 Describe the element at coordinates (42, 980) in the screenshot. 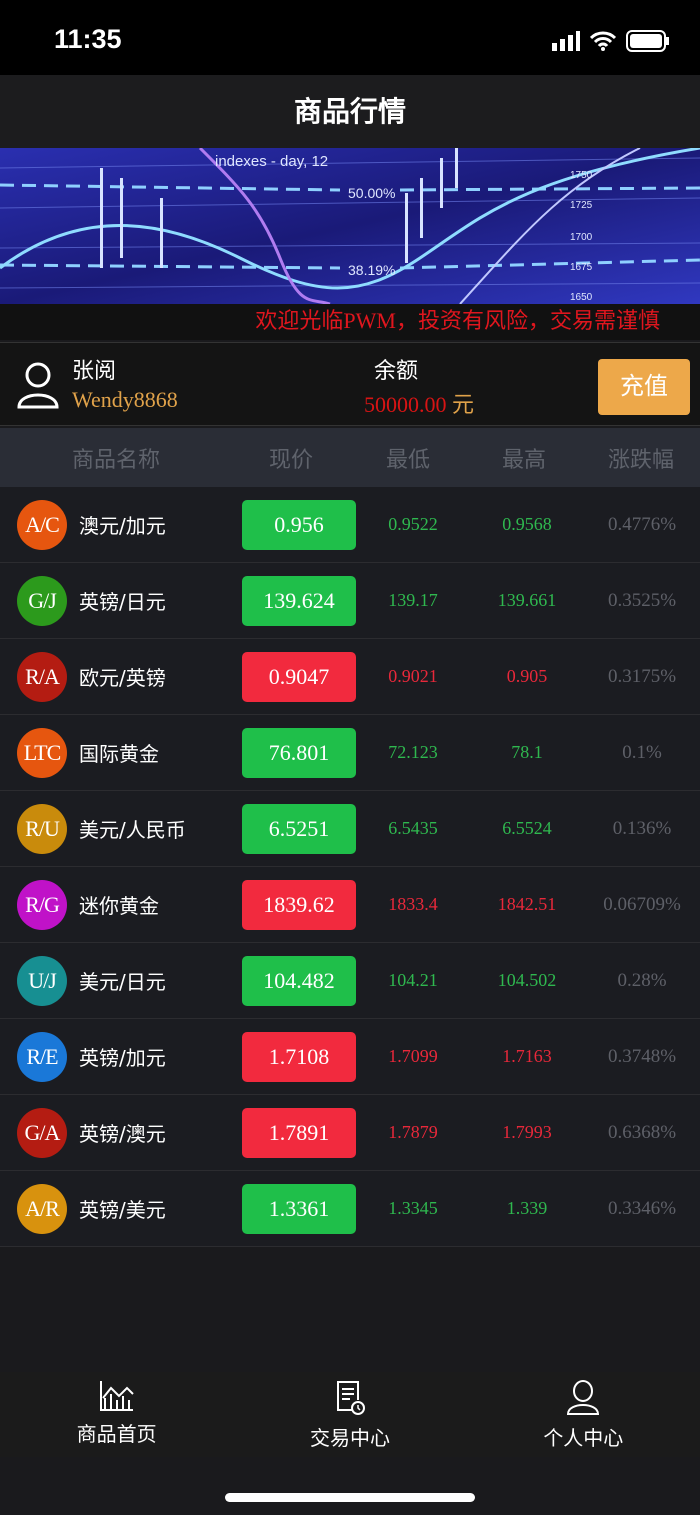

I see `product-badge-icon: U/J` at that location.